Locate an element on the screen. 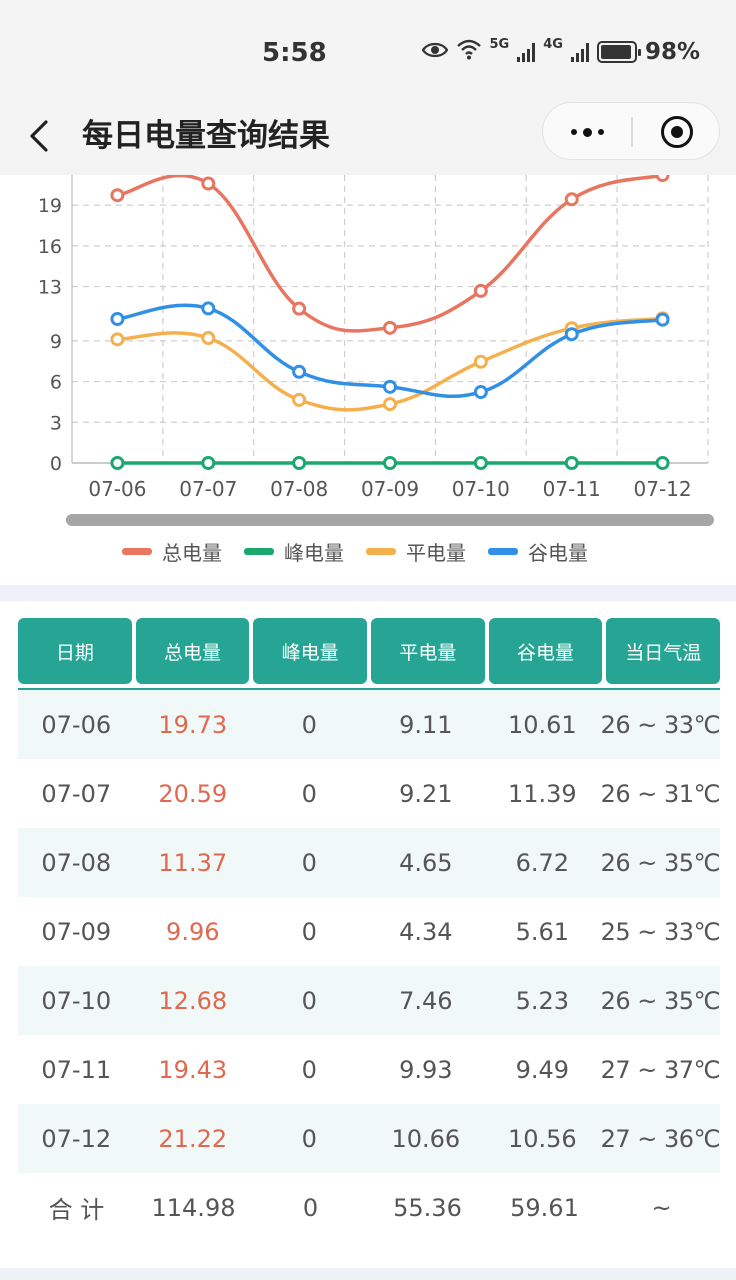  header-temp: 当日气温 is located at coordinates (663, 651).